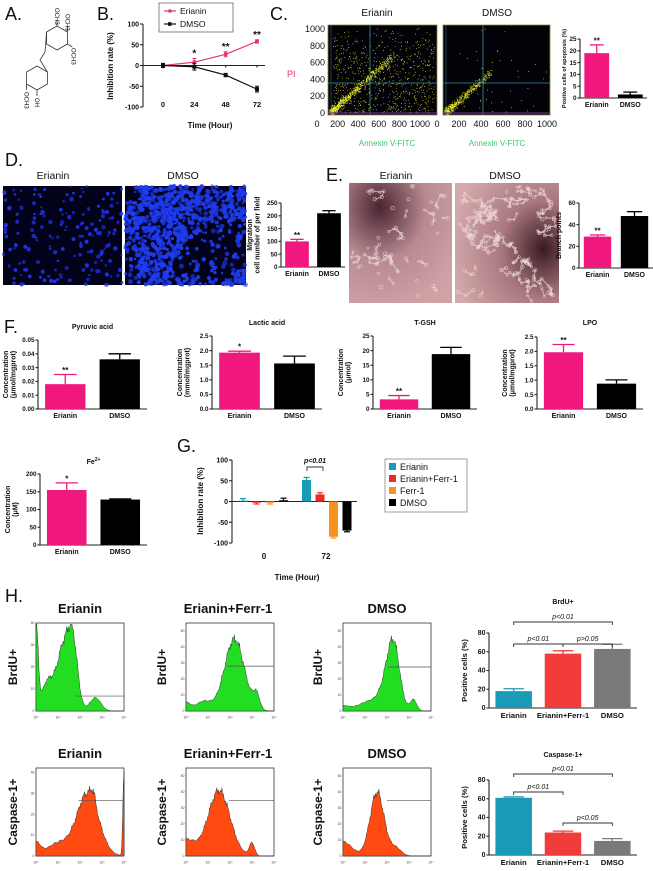  Describe the element at coordinates (590, 323) in the screenshot. I see `chart-title-text: LPO` at that location.